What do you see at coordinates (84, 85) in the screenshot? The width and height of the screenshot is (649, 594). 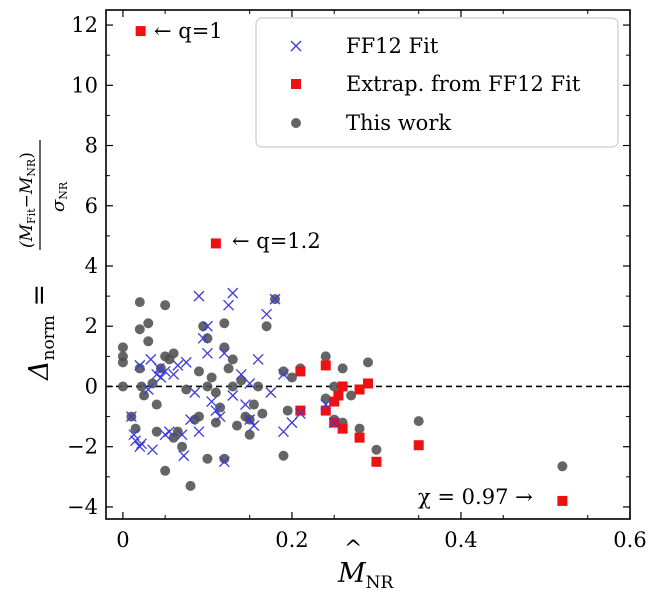 I see `y-tick-label: 10` at bounding box center [84, 85].